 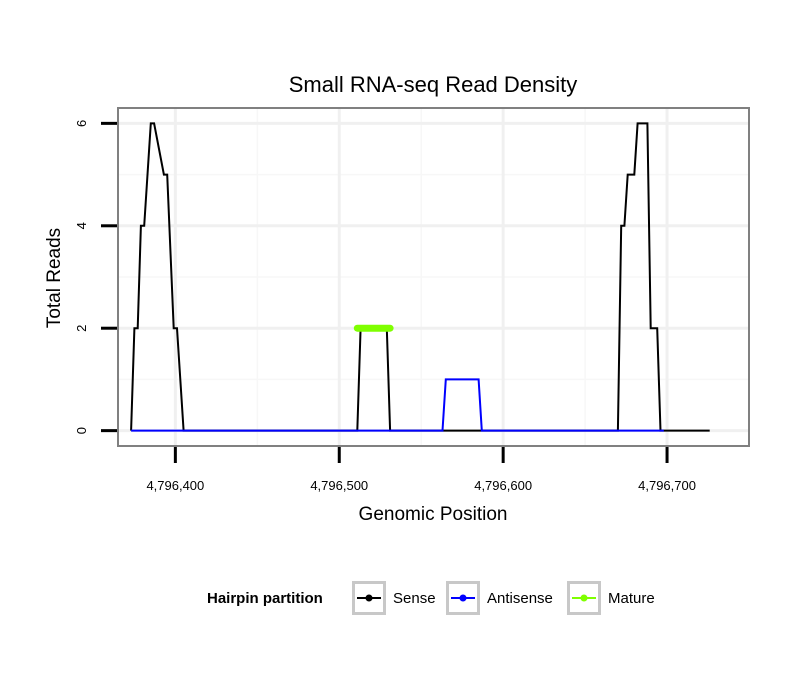 What do you see at coordinates (503, 485) in the screenshot?
I see `x-tick-label: 4,796,600` at bounding box center [503, 485].